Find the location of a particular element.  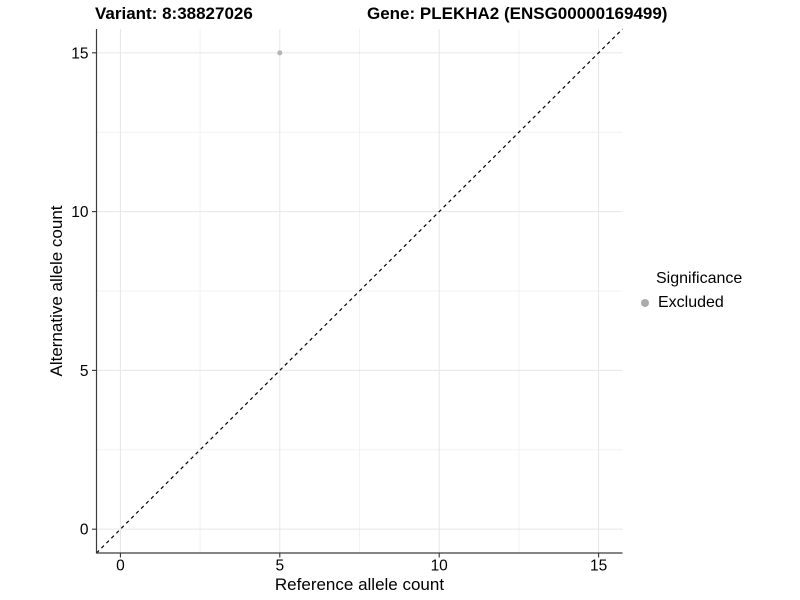

x-tick-label: 0 is located at coordinates (120, 566).